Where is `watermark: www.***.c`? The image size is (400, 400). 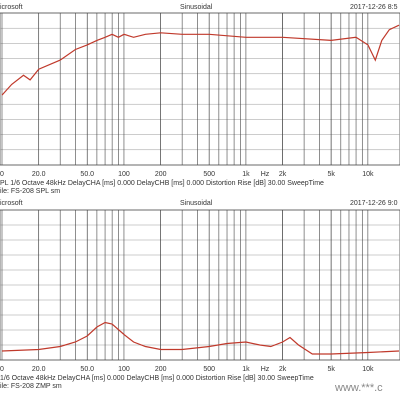 watermark: www.***.c is located at coordinates (358, 388).